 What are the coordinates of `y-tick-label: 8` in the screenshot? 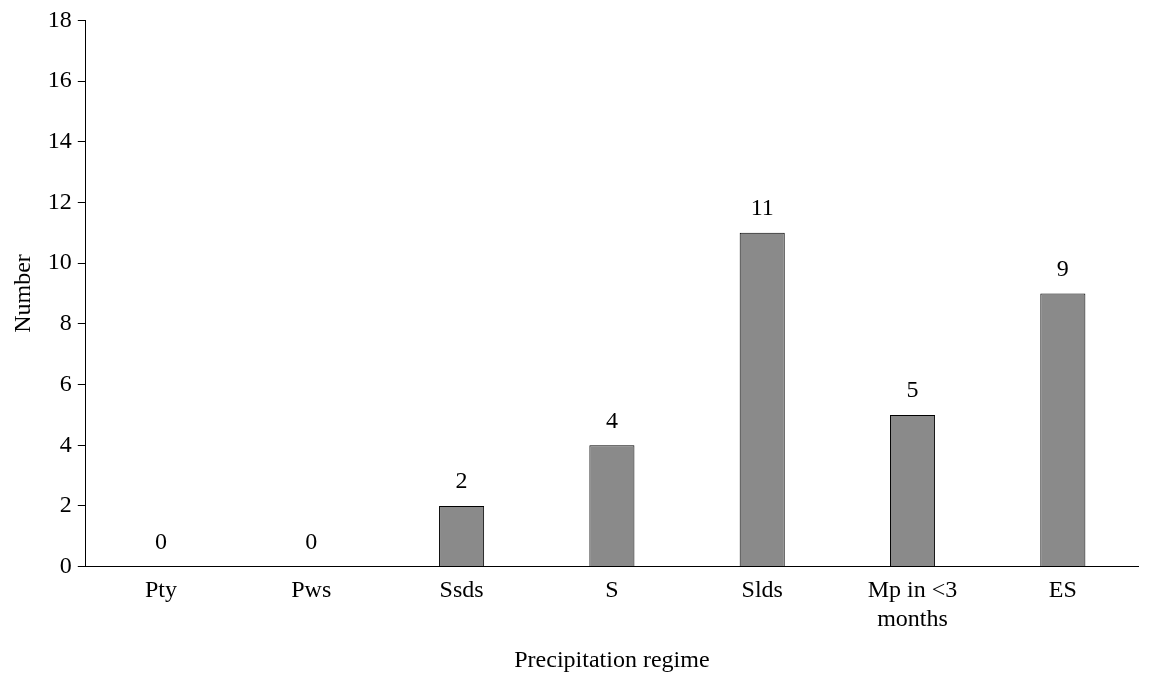 It's located at (65, 322).